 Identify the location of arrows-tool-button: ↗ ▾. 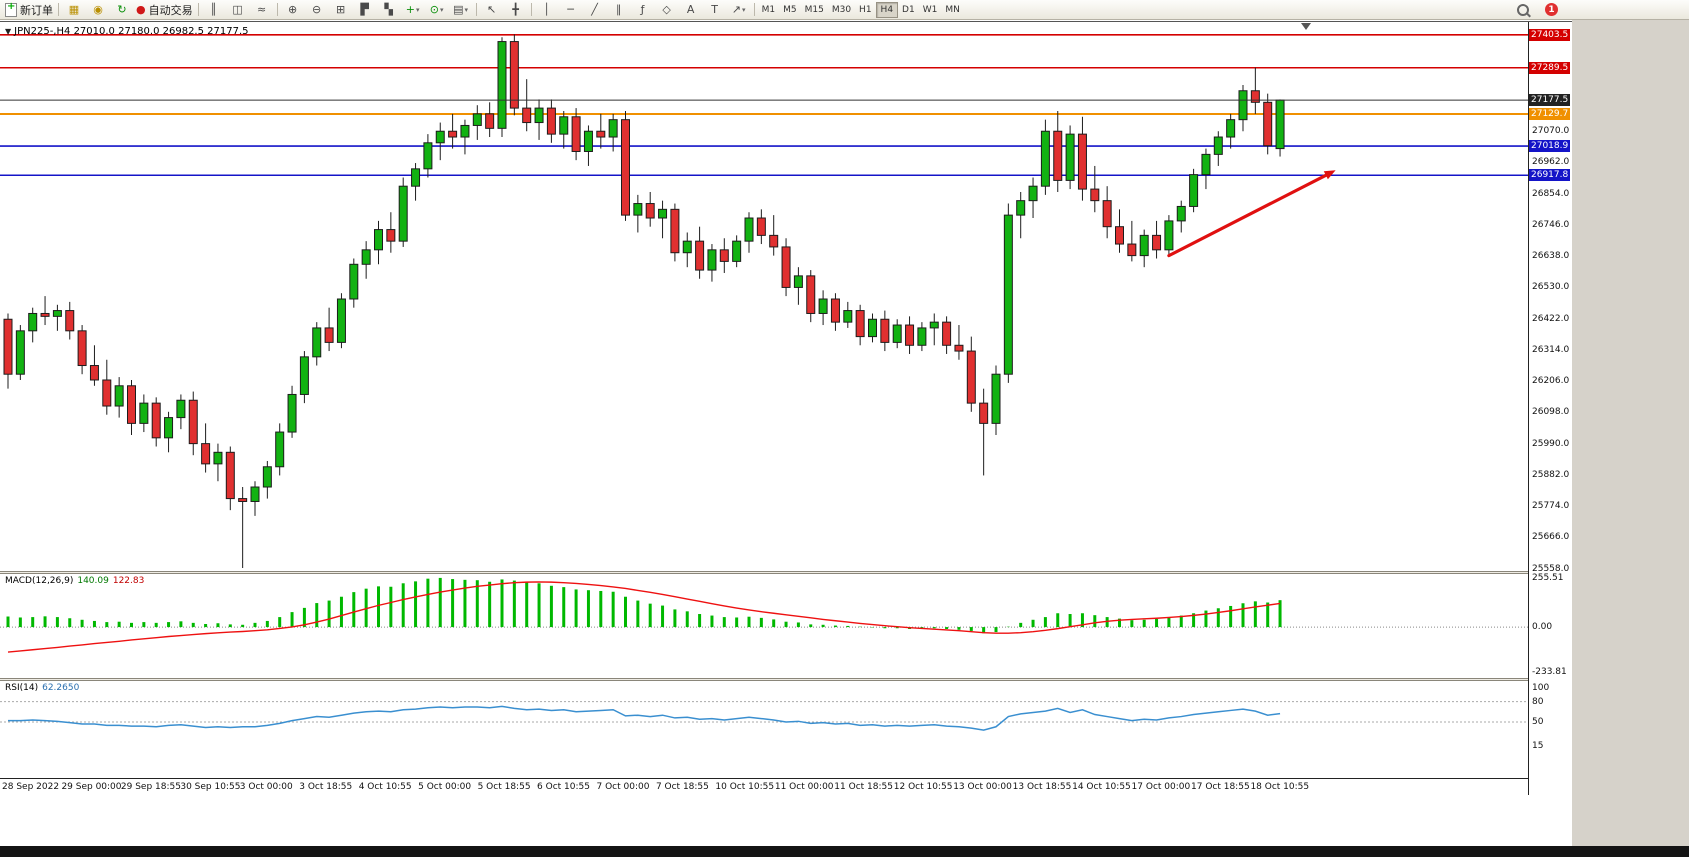
(739, 10).